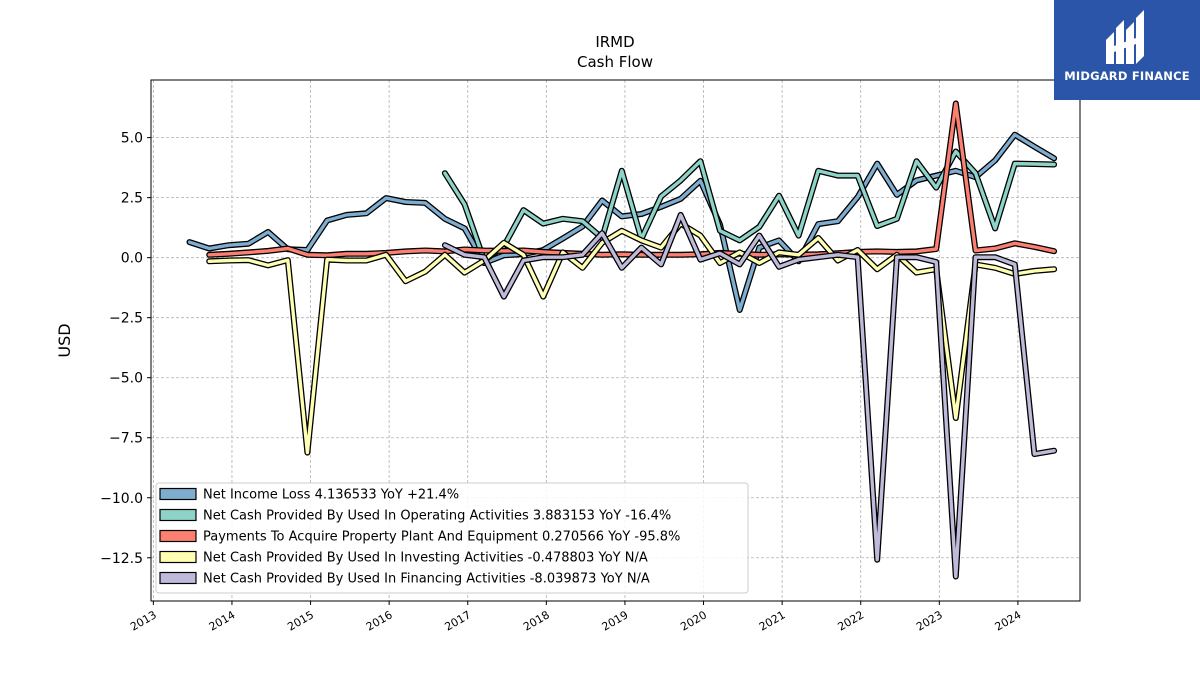 Image resolution: width=1200 pixels, height=675 pixels. Describe the element at coordinates (121, 499) in the screenshot. I see `y-tick-label: −10.0` at that location.